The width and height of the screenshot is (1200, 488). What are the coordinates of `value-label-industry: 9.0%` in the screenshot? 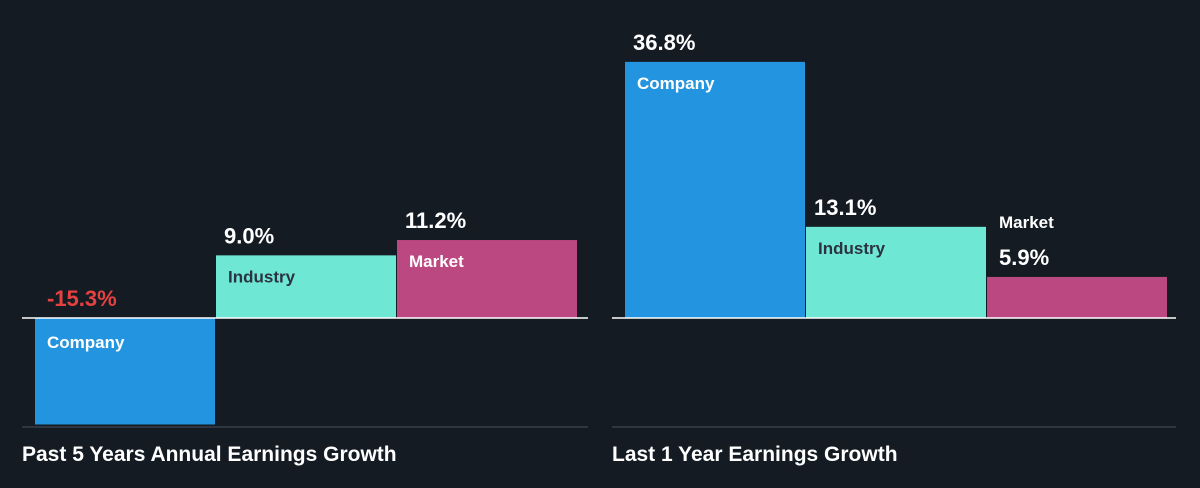 It's located at (249, 235).